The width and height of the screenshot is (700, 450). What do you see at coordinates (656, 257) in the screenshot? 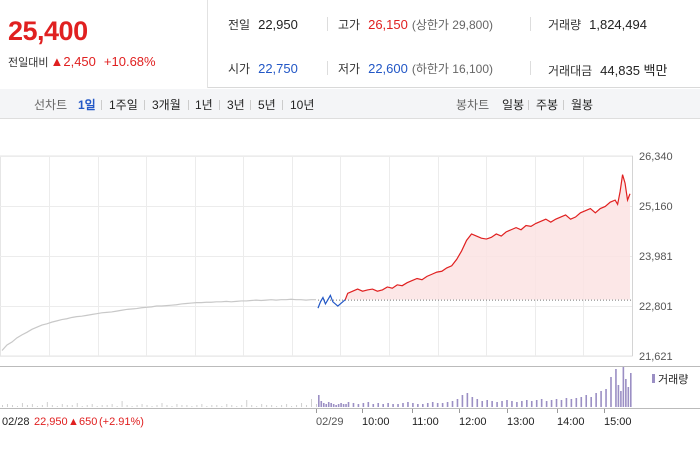
I see `y-tick-label: 23,981` at bounding box center [656, 257].